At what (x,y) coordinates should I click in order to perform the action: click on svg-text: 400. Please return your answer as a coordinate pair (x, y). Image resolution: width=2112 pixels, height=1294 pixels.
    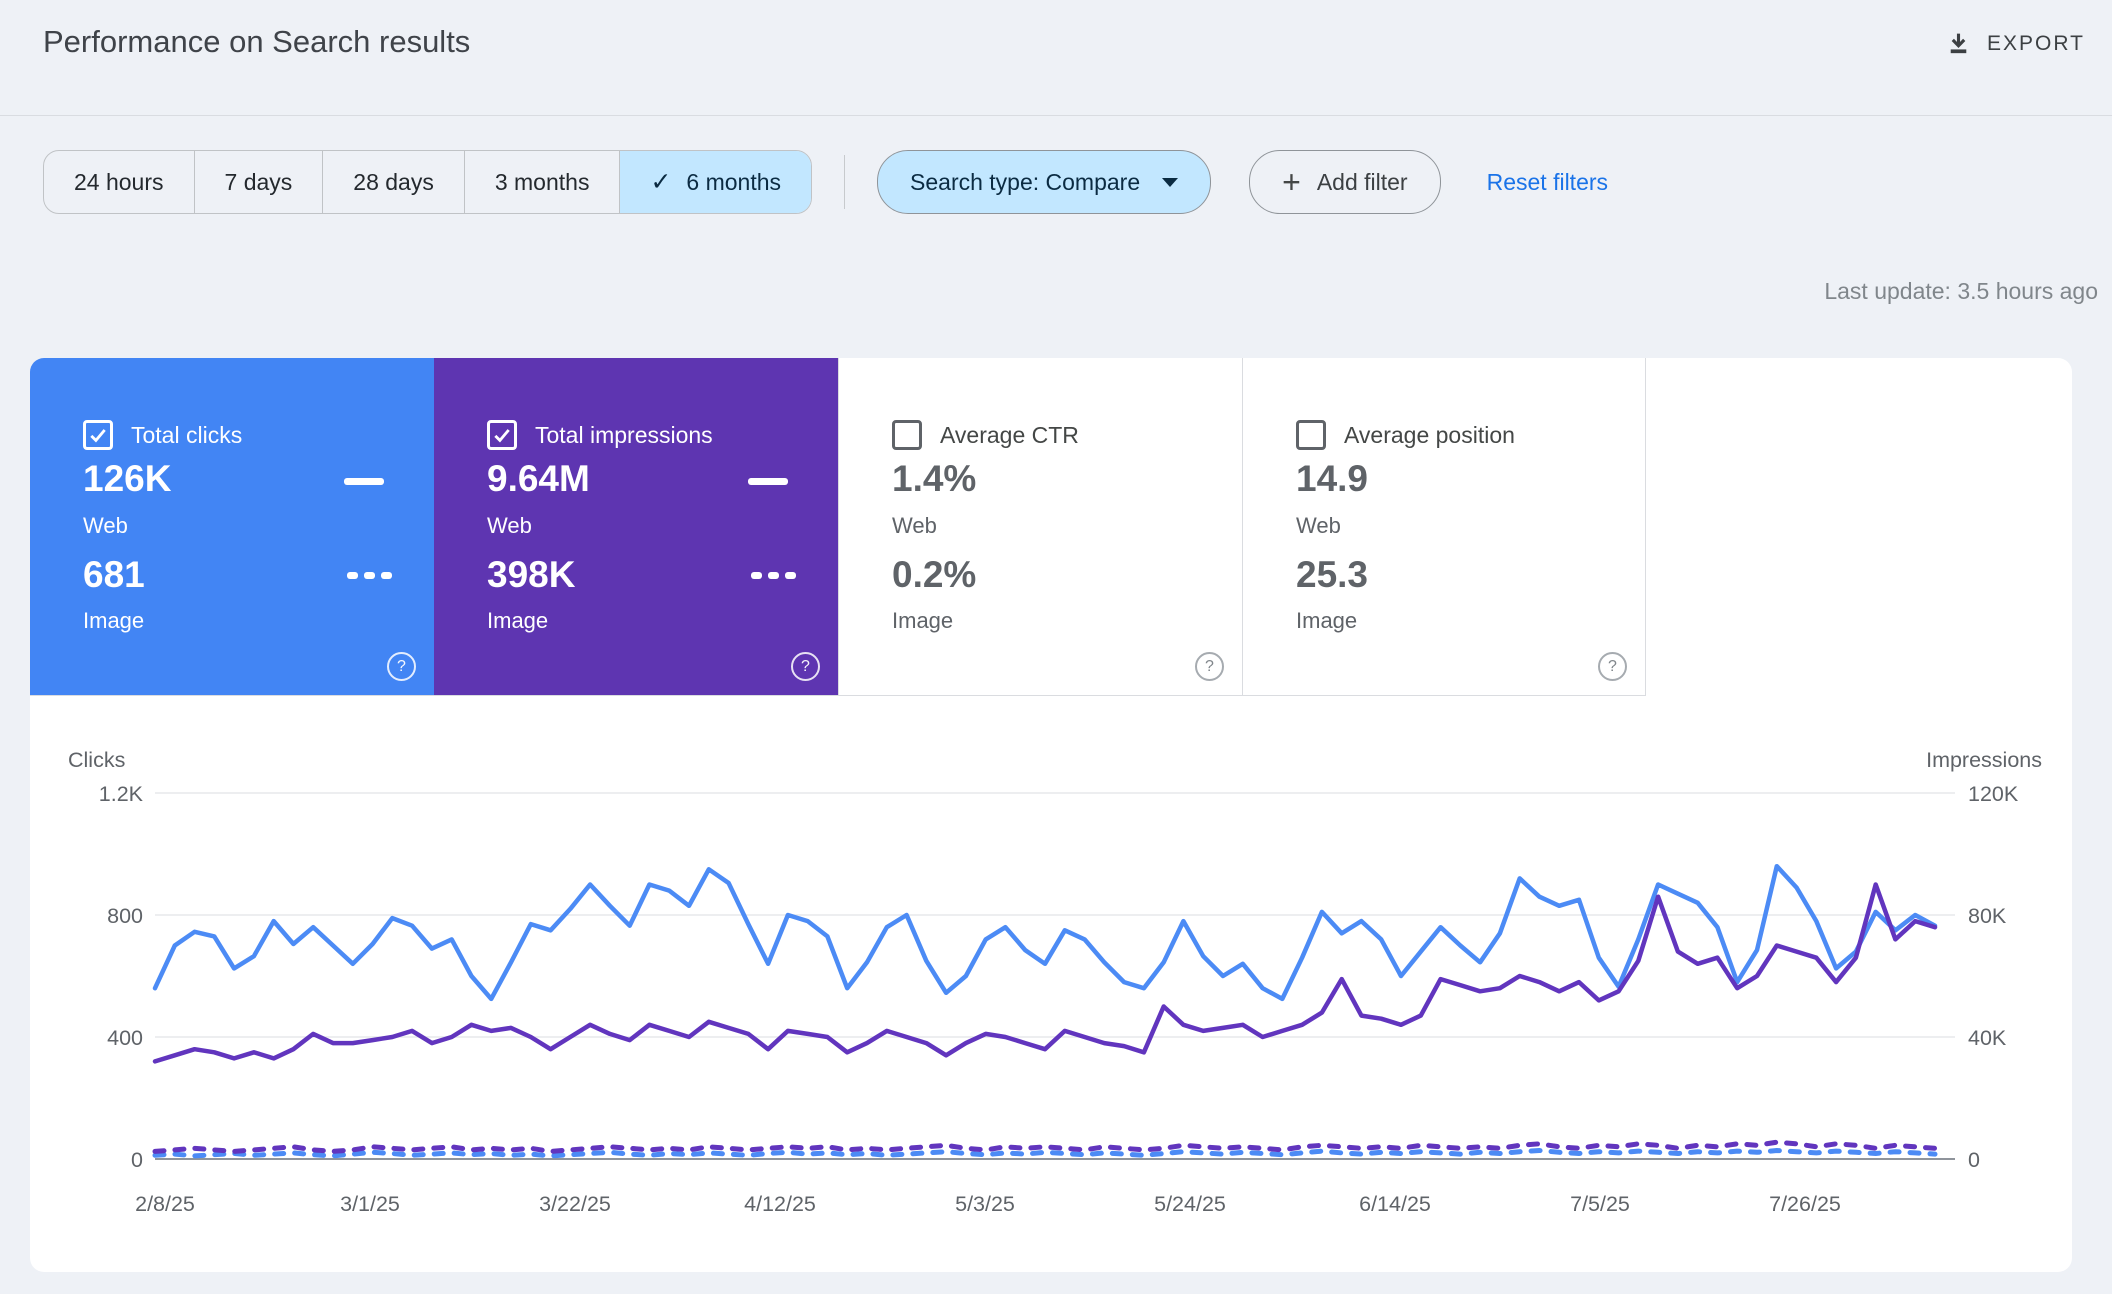
    Looking at the image, I should click on (125, 1038).